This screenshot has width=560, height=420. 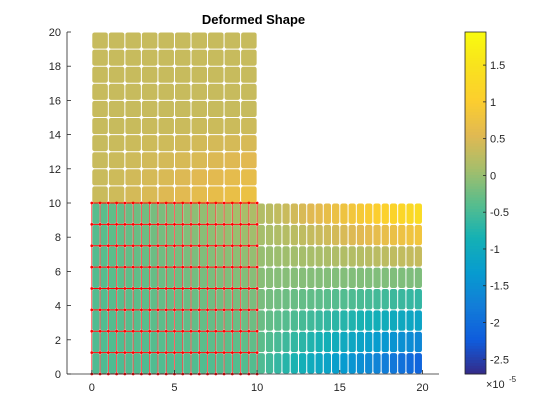 I want to click on colorbar-tick-label: 0, so click(x=493, y=176).